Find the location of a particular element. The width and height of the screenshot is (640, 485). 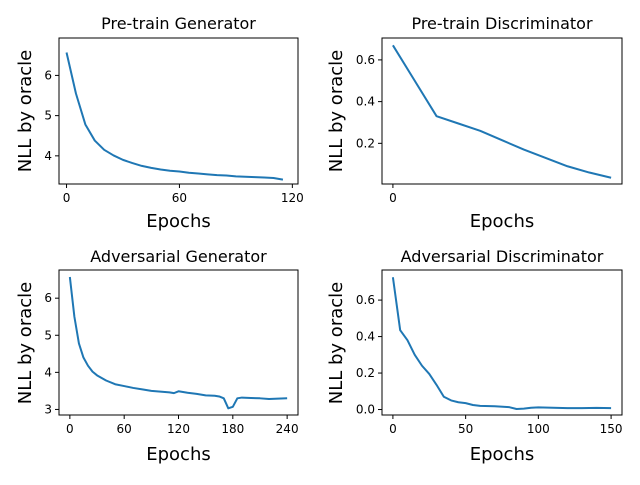

x-tick-label: 240 is located at coordinates (287, 429).